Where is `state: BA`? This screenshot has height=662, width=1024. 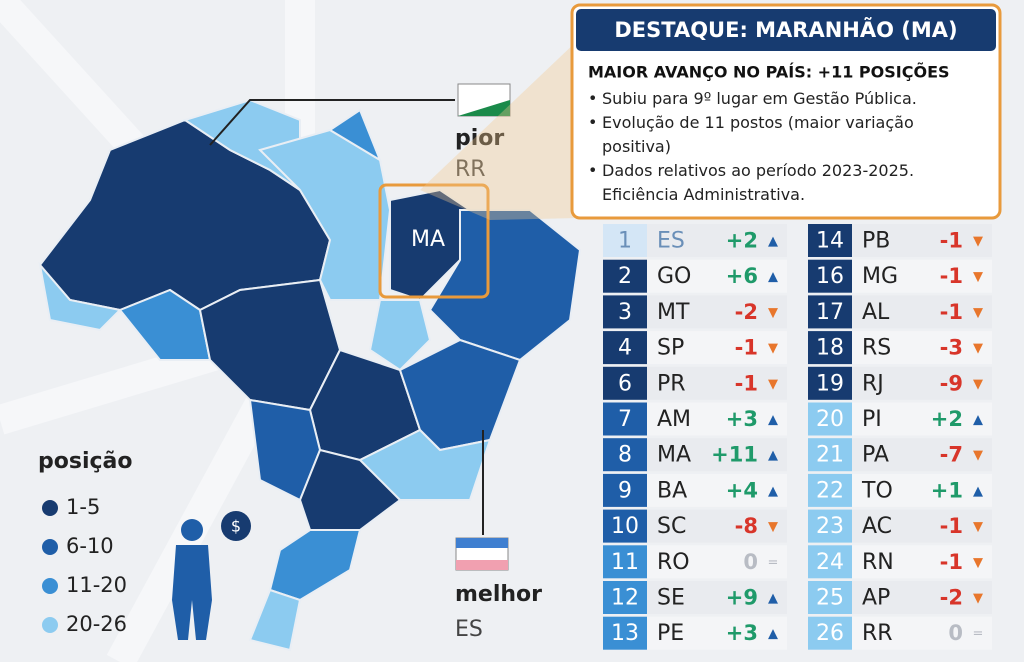
state: BA is located at coordinates (672, 490).